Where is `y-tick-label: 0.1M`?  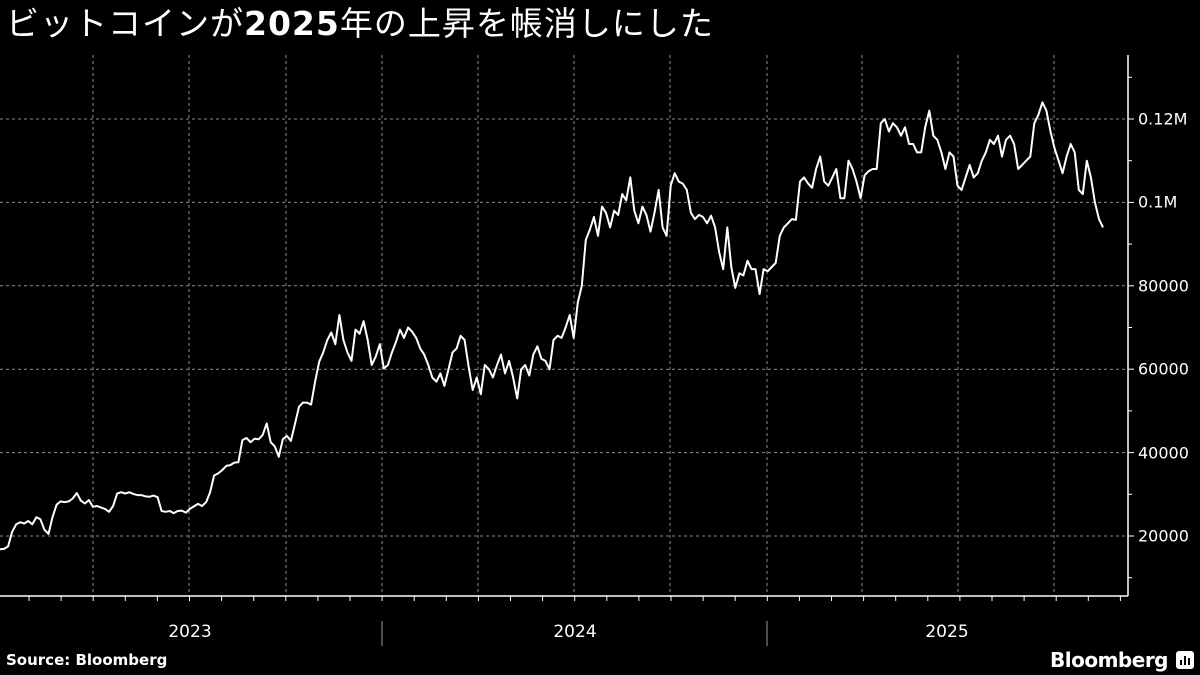
y-tick-label: 0.1M is located at coordinates (1158, 202).